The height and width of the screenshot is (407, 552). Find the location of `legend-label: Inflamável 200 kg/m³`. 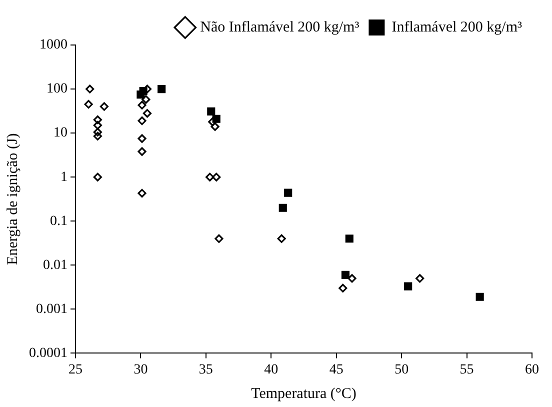

legend-label: Inflamável 200 kg/m³ is located at coordinates (457, 27).